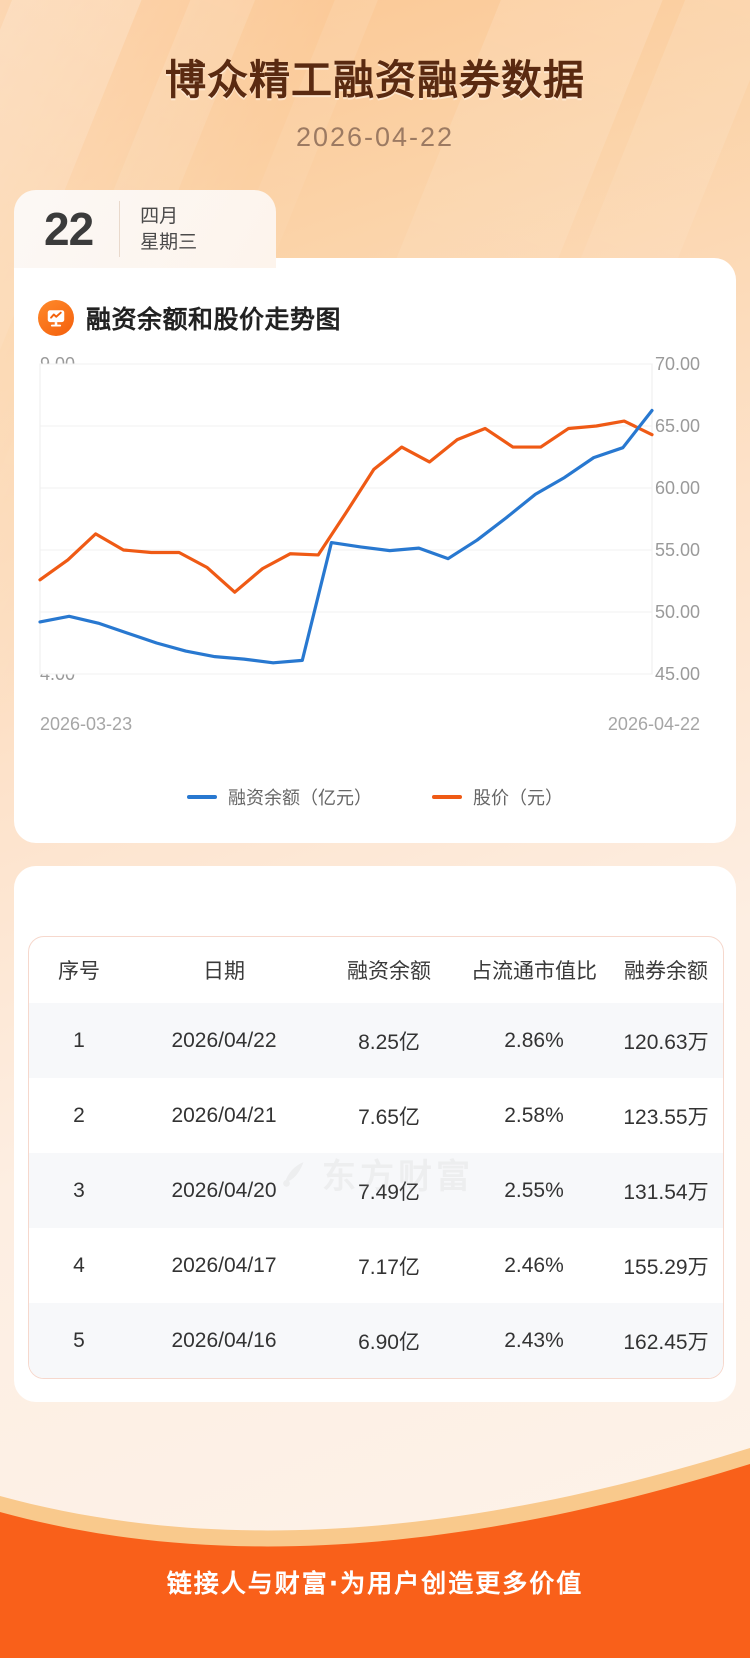 The height and width of the screenshot is (1658, 750). I want to click on x-axis-start-label: 2026-03-23, so click(86, 724).